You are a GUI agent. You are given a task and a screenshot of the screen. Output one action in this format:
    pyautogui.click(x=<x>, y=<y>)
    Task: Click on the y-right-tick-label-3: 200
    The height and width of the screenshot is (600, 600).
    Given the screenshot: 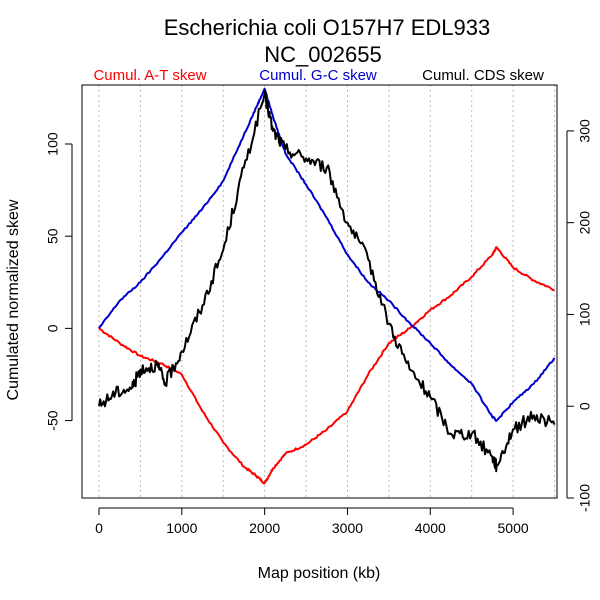 What is the action you would take?
    pyautogui.click(x=585, y=223)
    